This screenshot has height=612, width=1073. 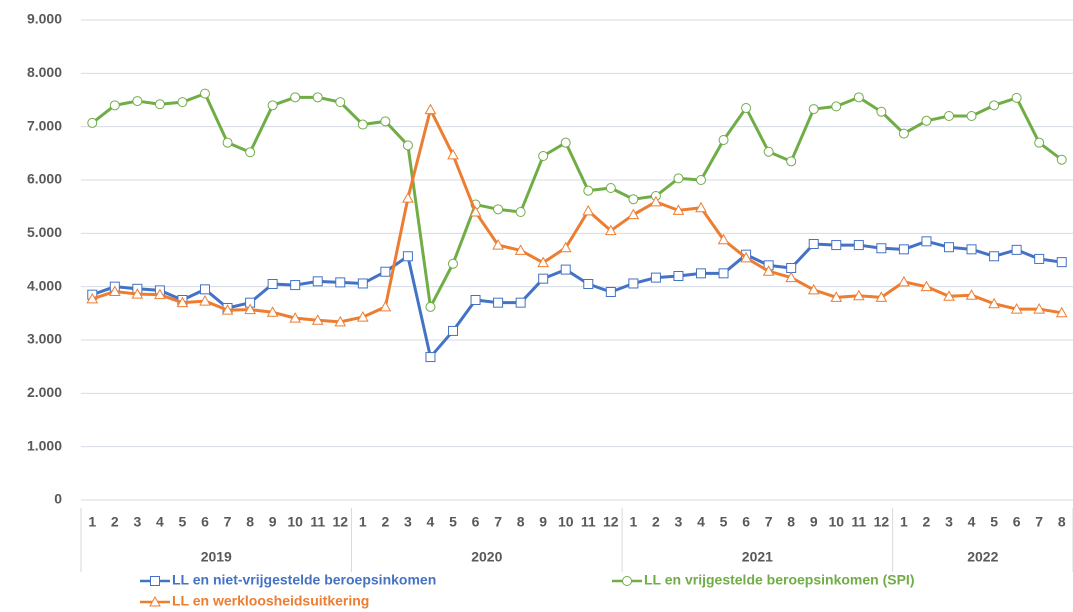 I want to click on x-tick-label: 3, so click(x=679, y=522).